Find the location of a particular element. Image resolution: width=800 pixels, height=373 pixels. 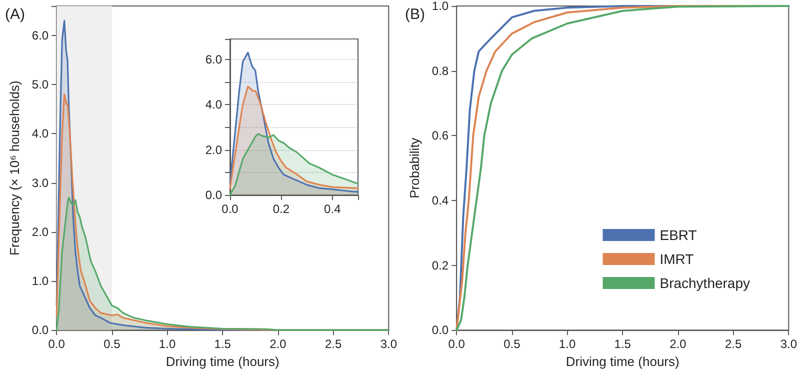

legend-label: IMRT is located at coordinates (677, 259).